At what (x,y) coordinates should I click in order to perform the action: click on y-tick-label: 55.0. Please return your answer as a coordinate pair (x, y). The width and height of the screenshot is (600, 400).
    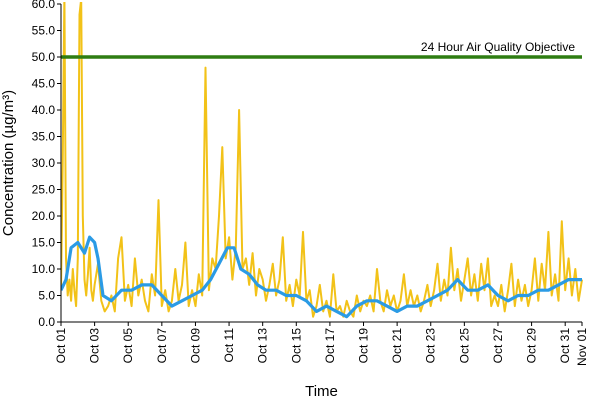
    Looking at the image, I should click on (44, 31).